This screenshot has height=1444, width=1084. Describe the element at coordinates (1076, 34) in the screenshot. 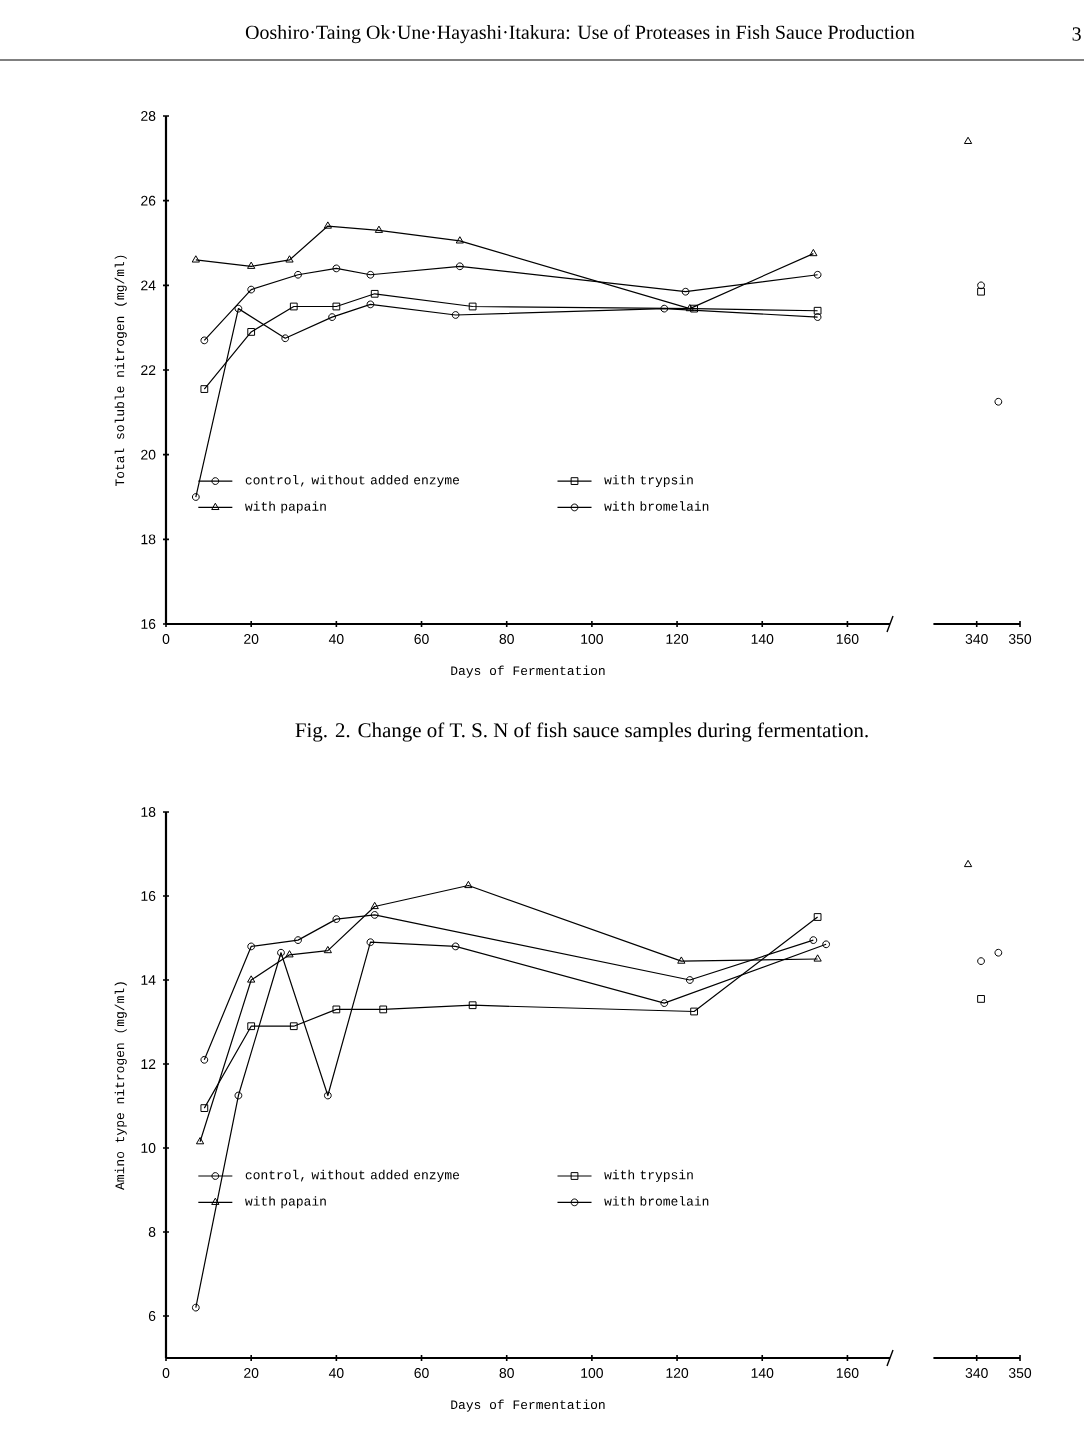

I see `text: 3` at that location.